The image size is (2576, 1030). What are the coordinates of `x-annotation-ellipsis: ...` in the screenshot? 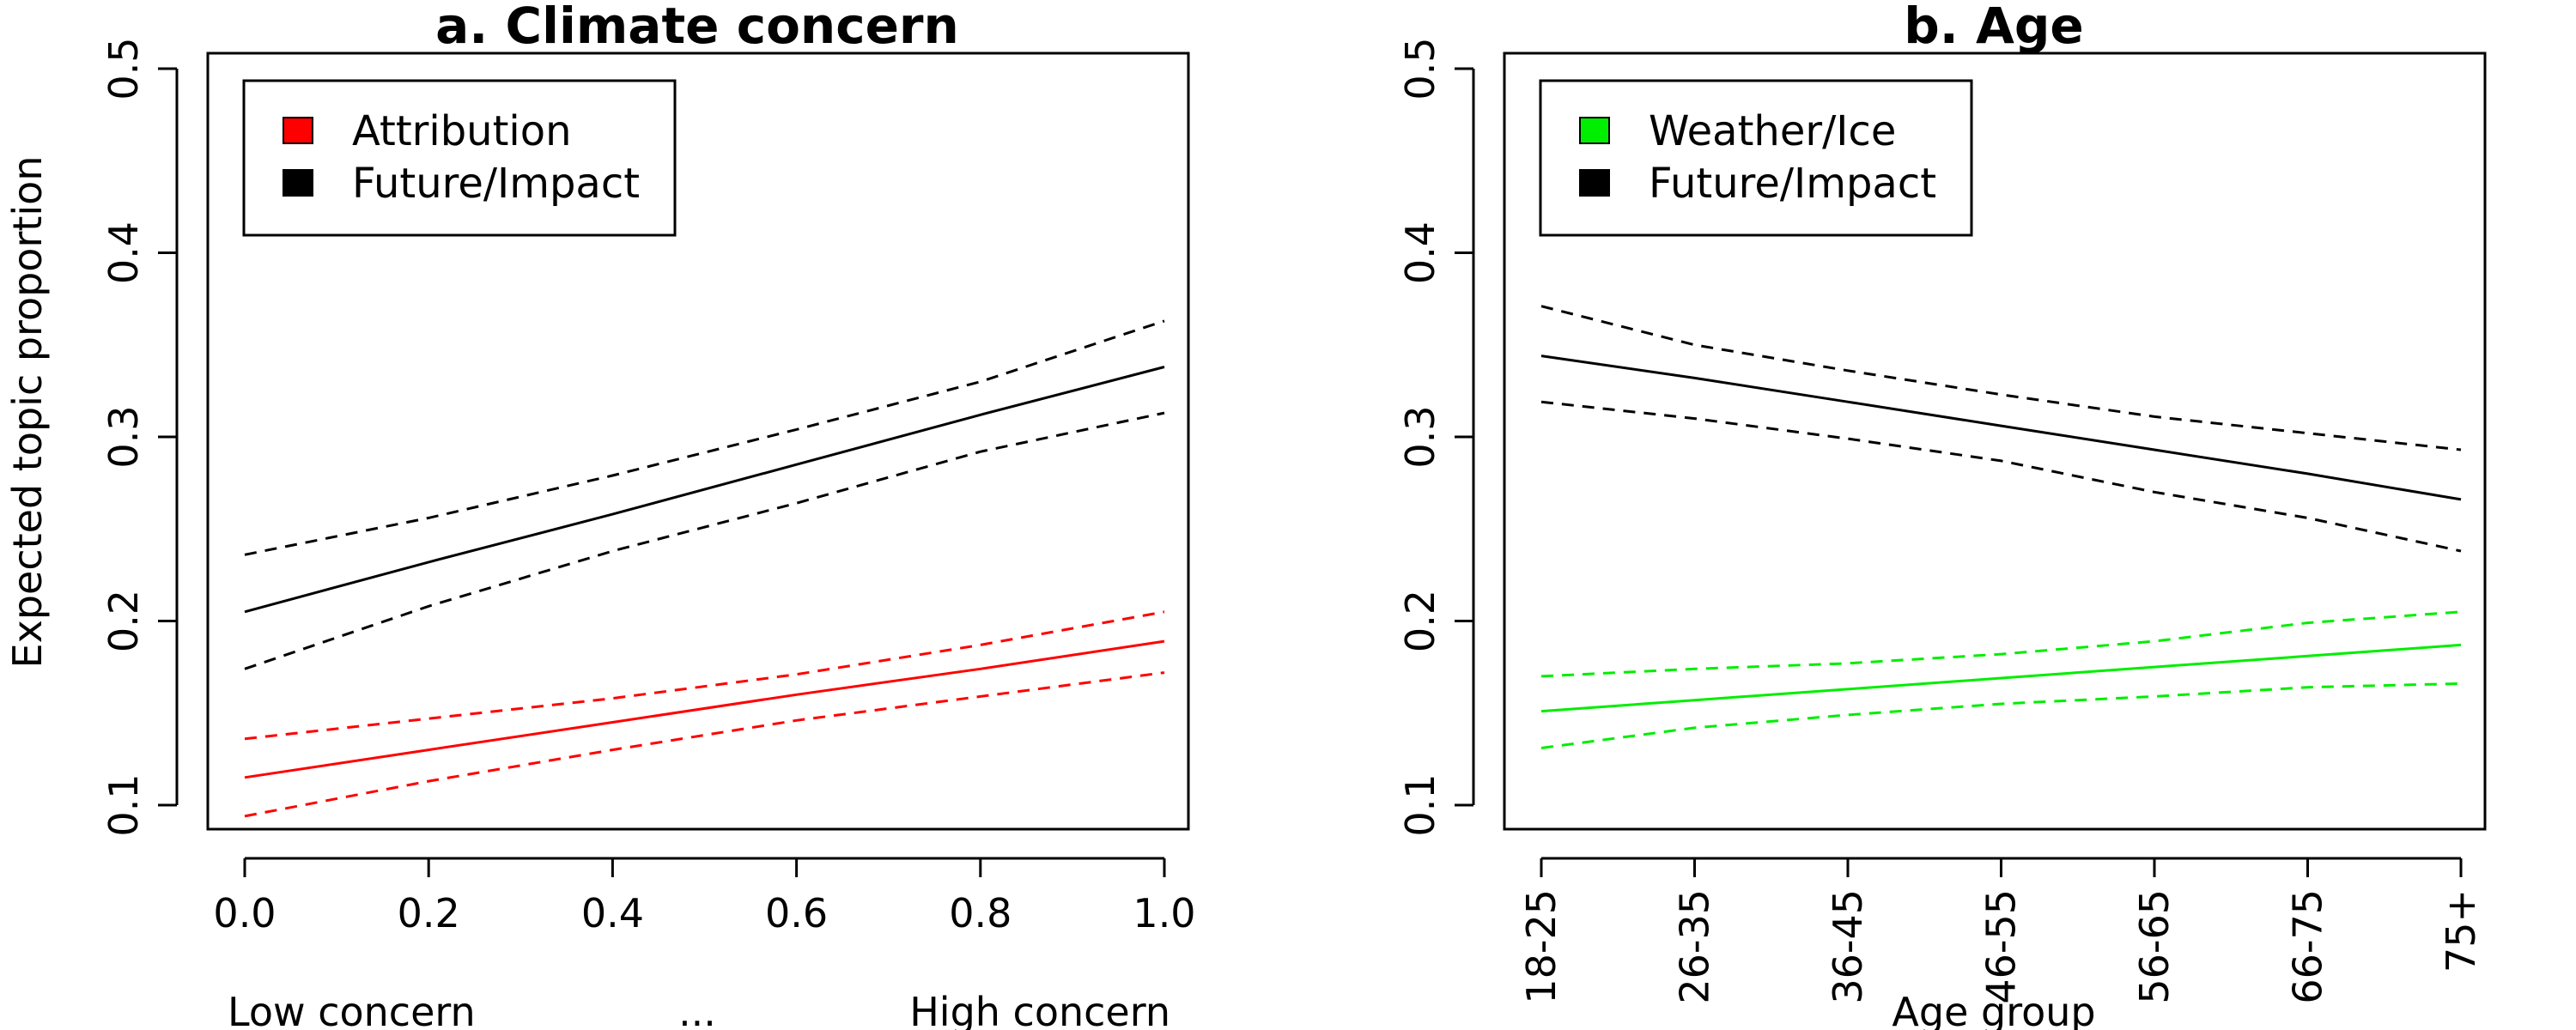 It's located at (697, 1009).